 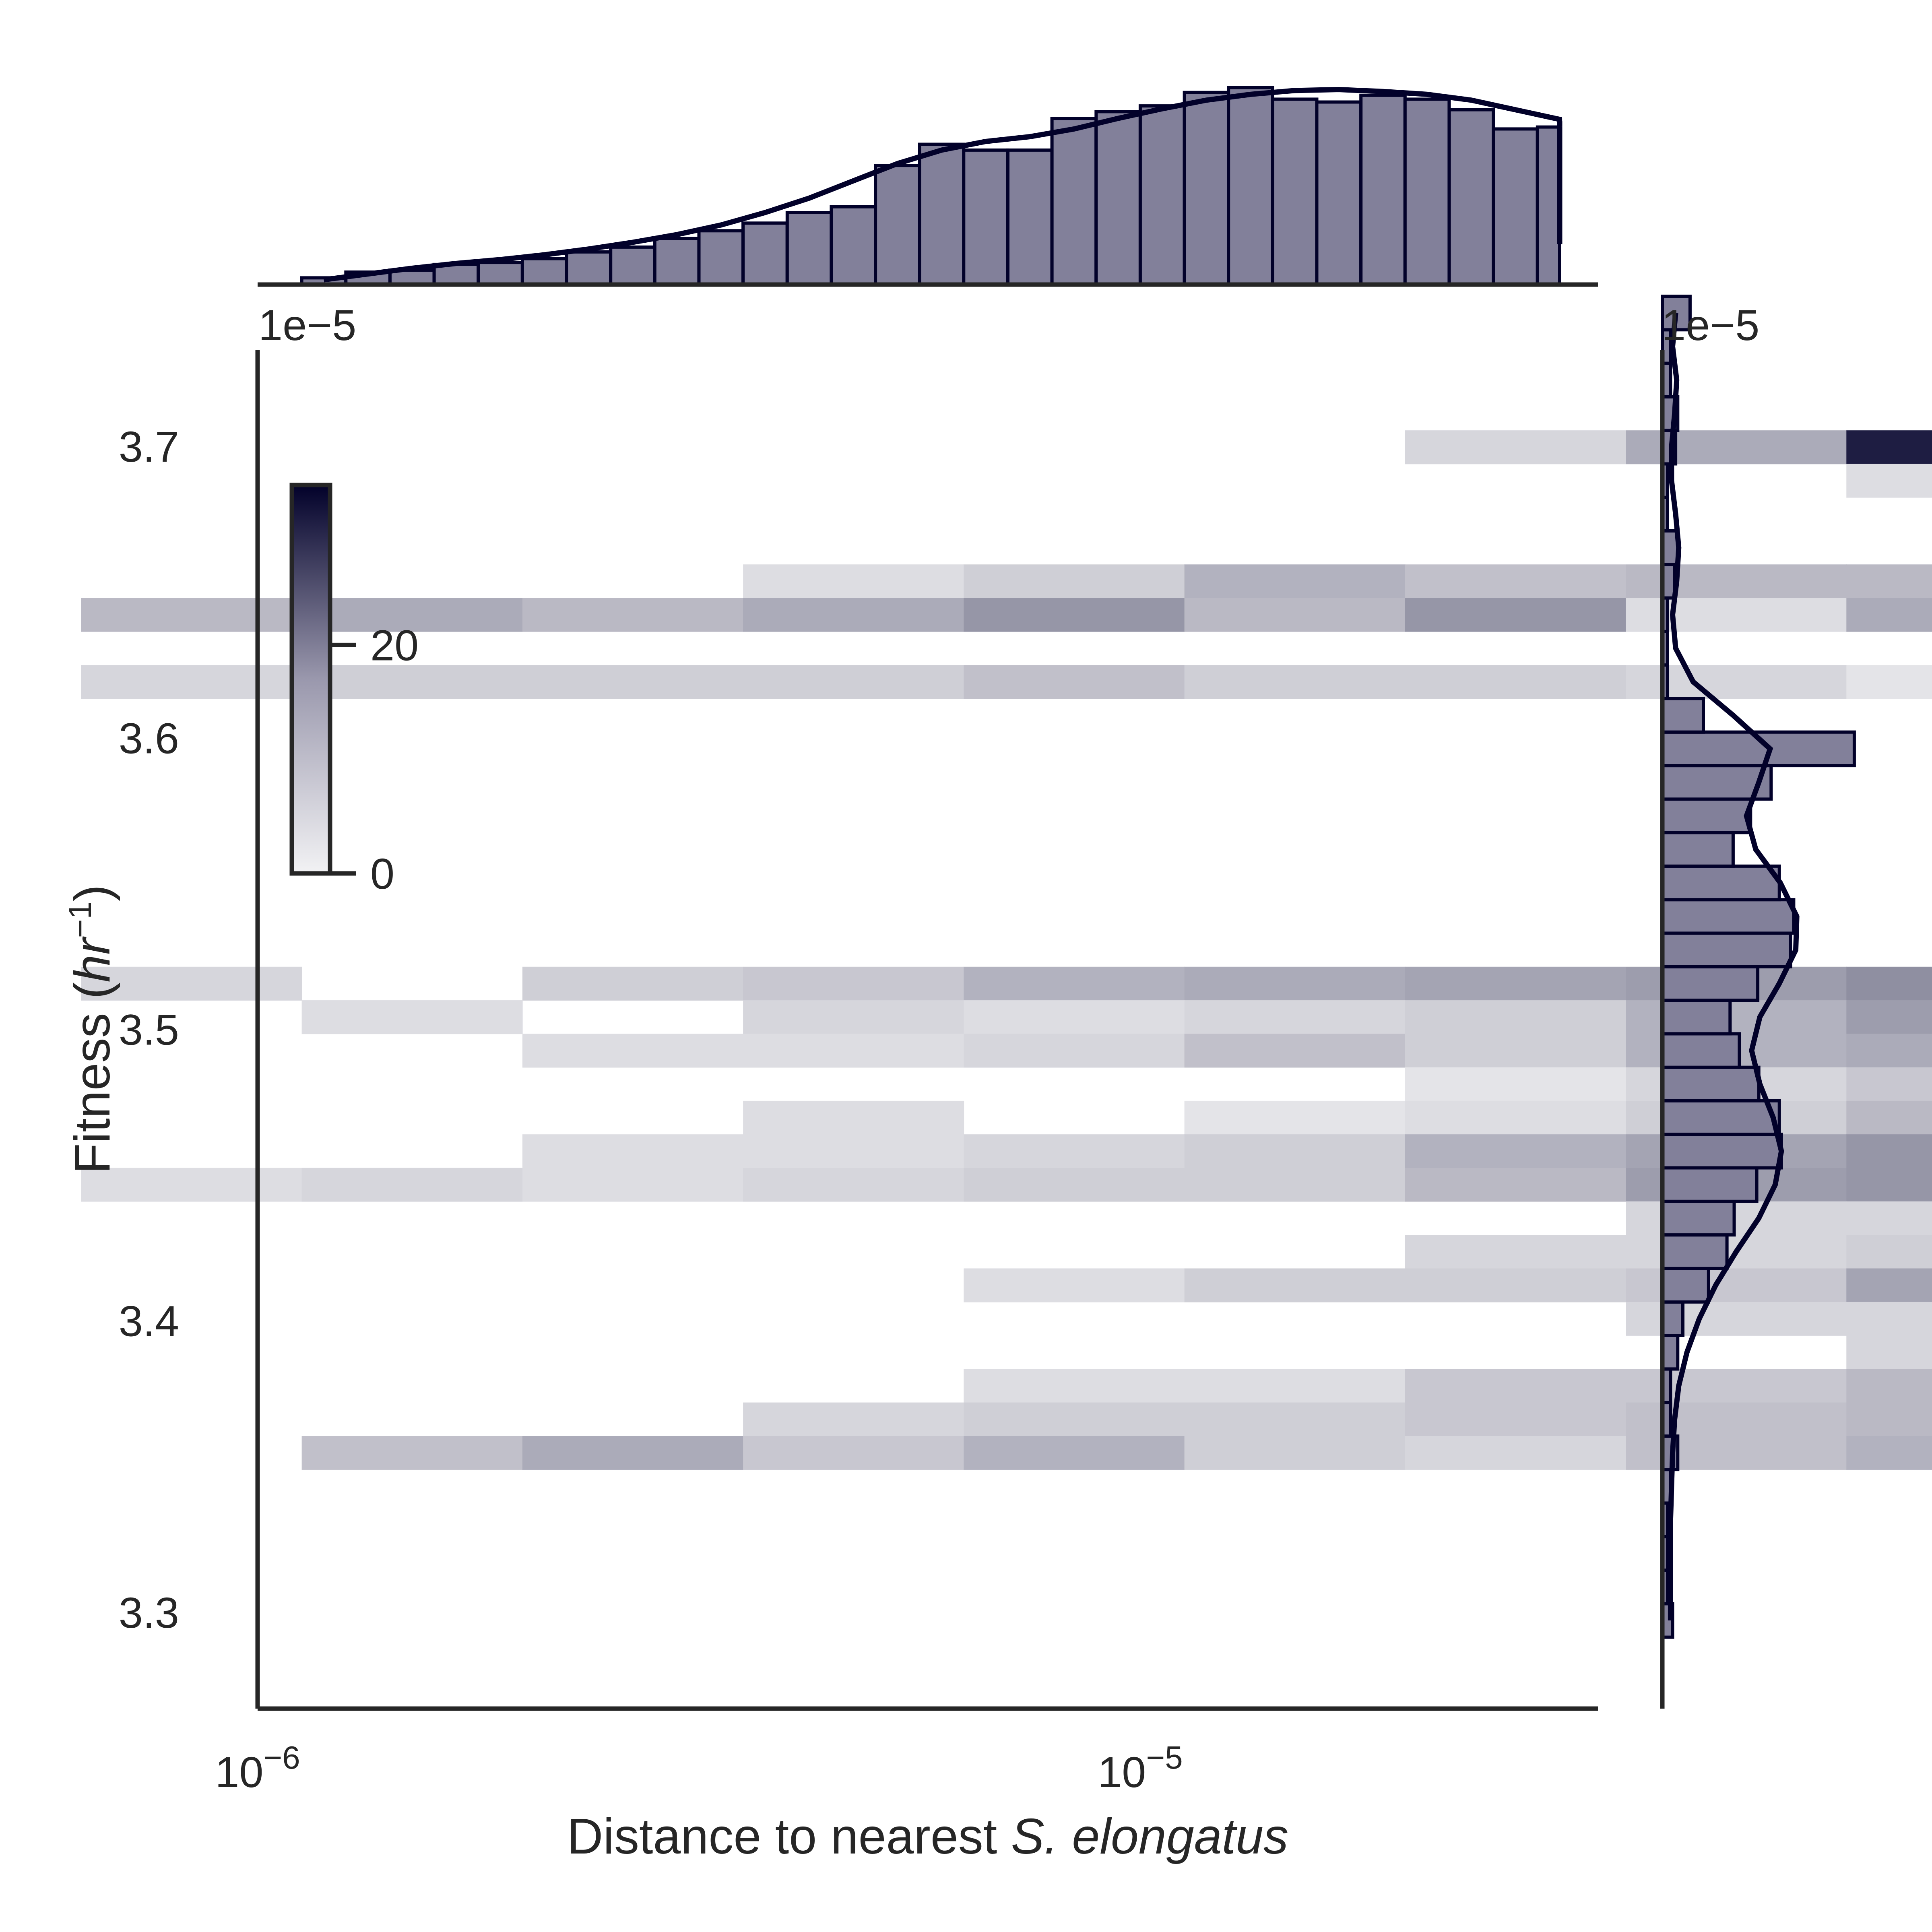 What do you see at coordinates (927, 1836) in the screenshot?
I see `x-axis-title: Distance to nearest S. elongatus` at bounding box center [927, 1836].